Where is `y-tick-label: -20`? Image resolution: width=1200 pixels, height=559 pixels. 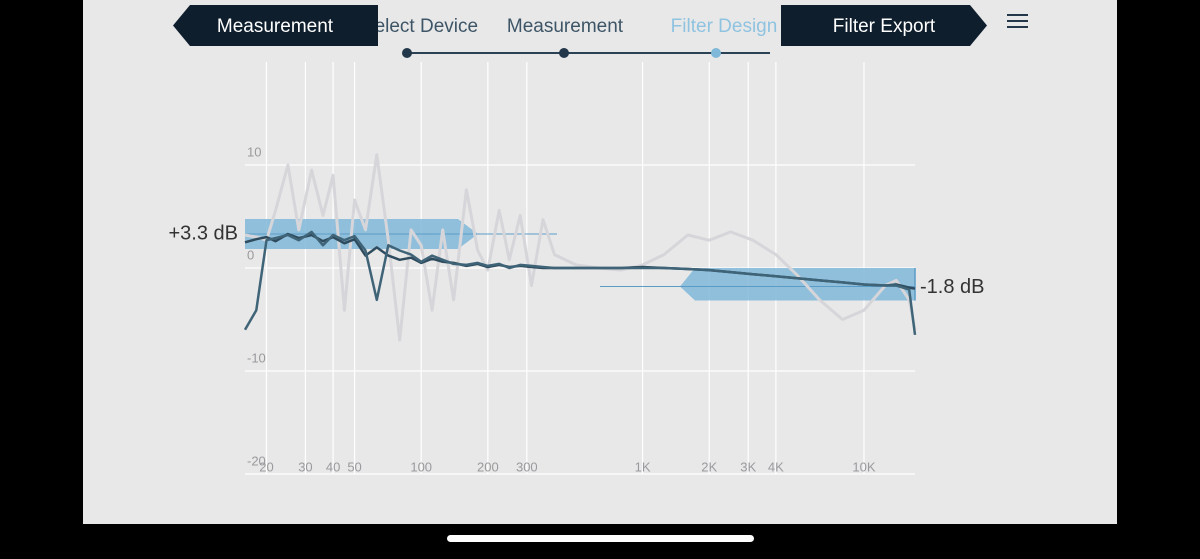
y-tick-label: -20 is located at coordinates (256, 460).